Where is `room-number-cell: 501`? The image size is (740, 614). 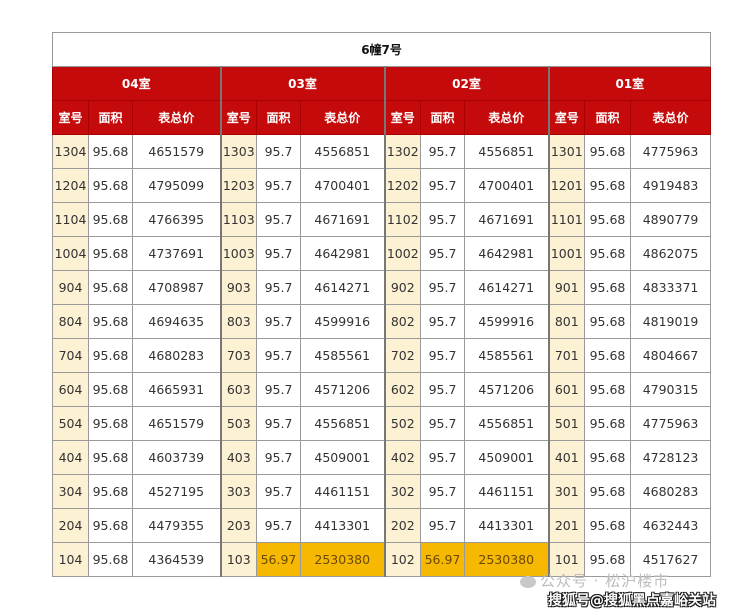
room-number-cell: 501 is located at coordinates (566, 423).